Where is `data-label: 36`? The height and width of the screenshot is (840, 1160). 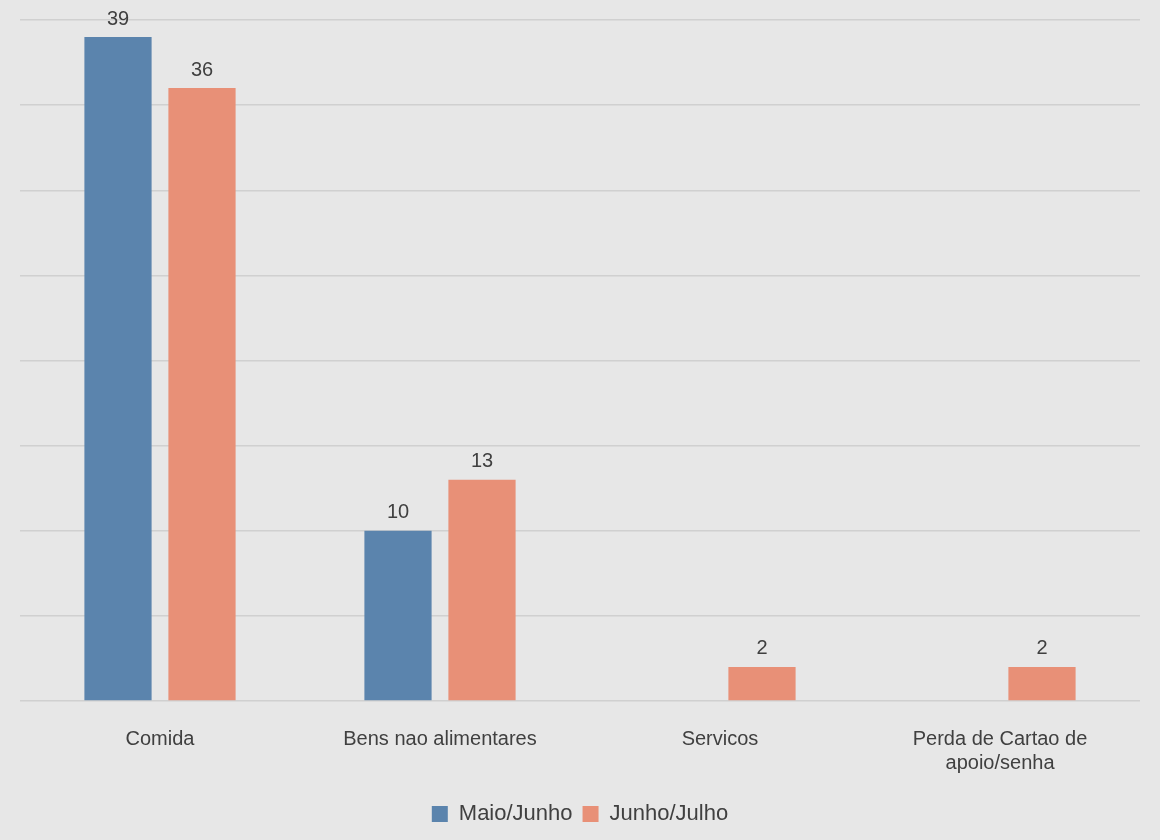 data-label: 36 is located at coordinates (202, 68).